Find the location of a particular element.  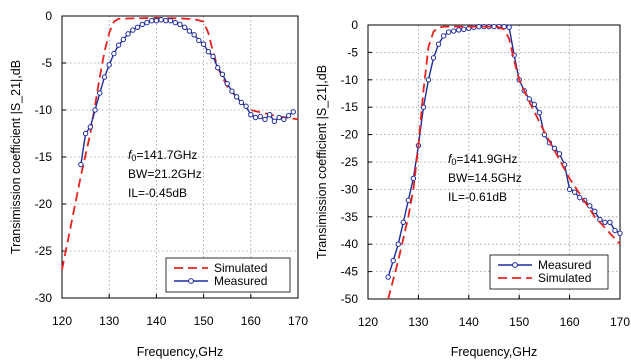

y-tick-label: -45 is located at coordinates (350, 272).